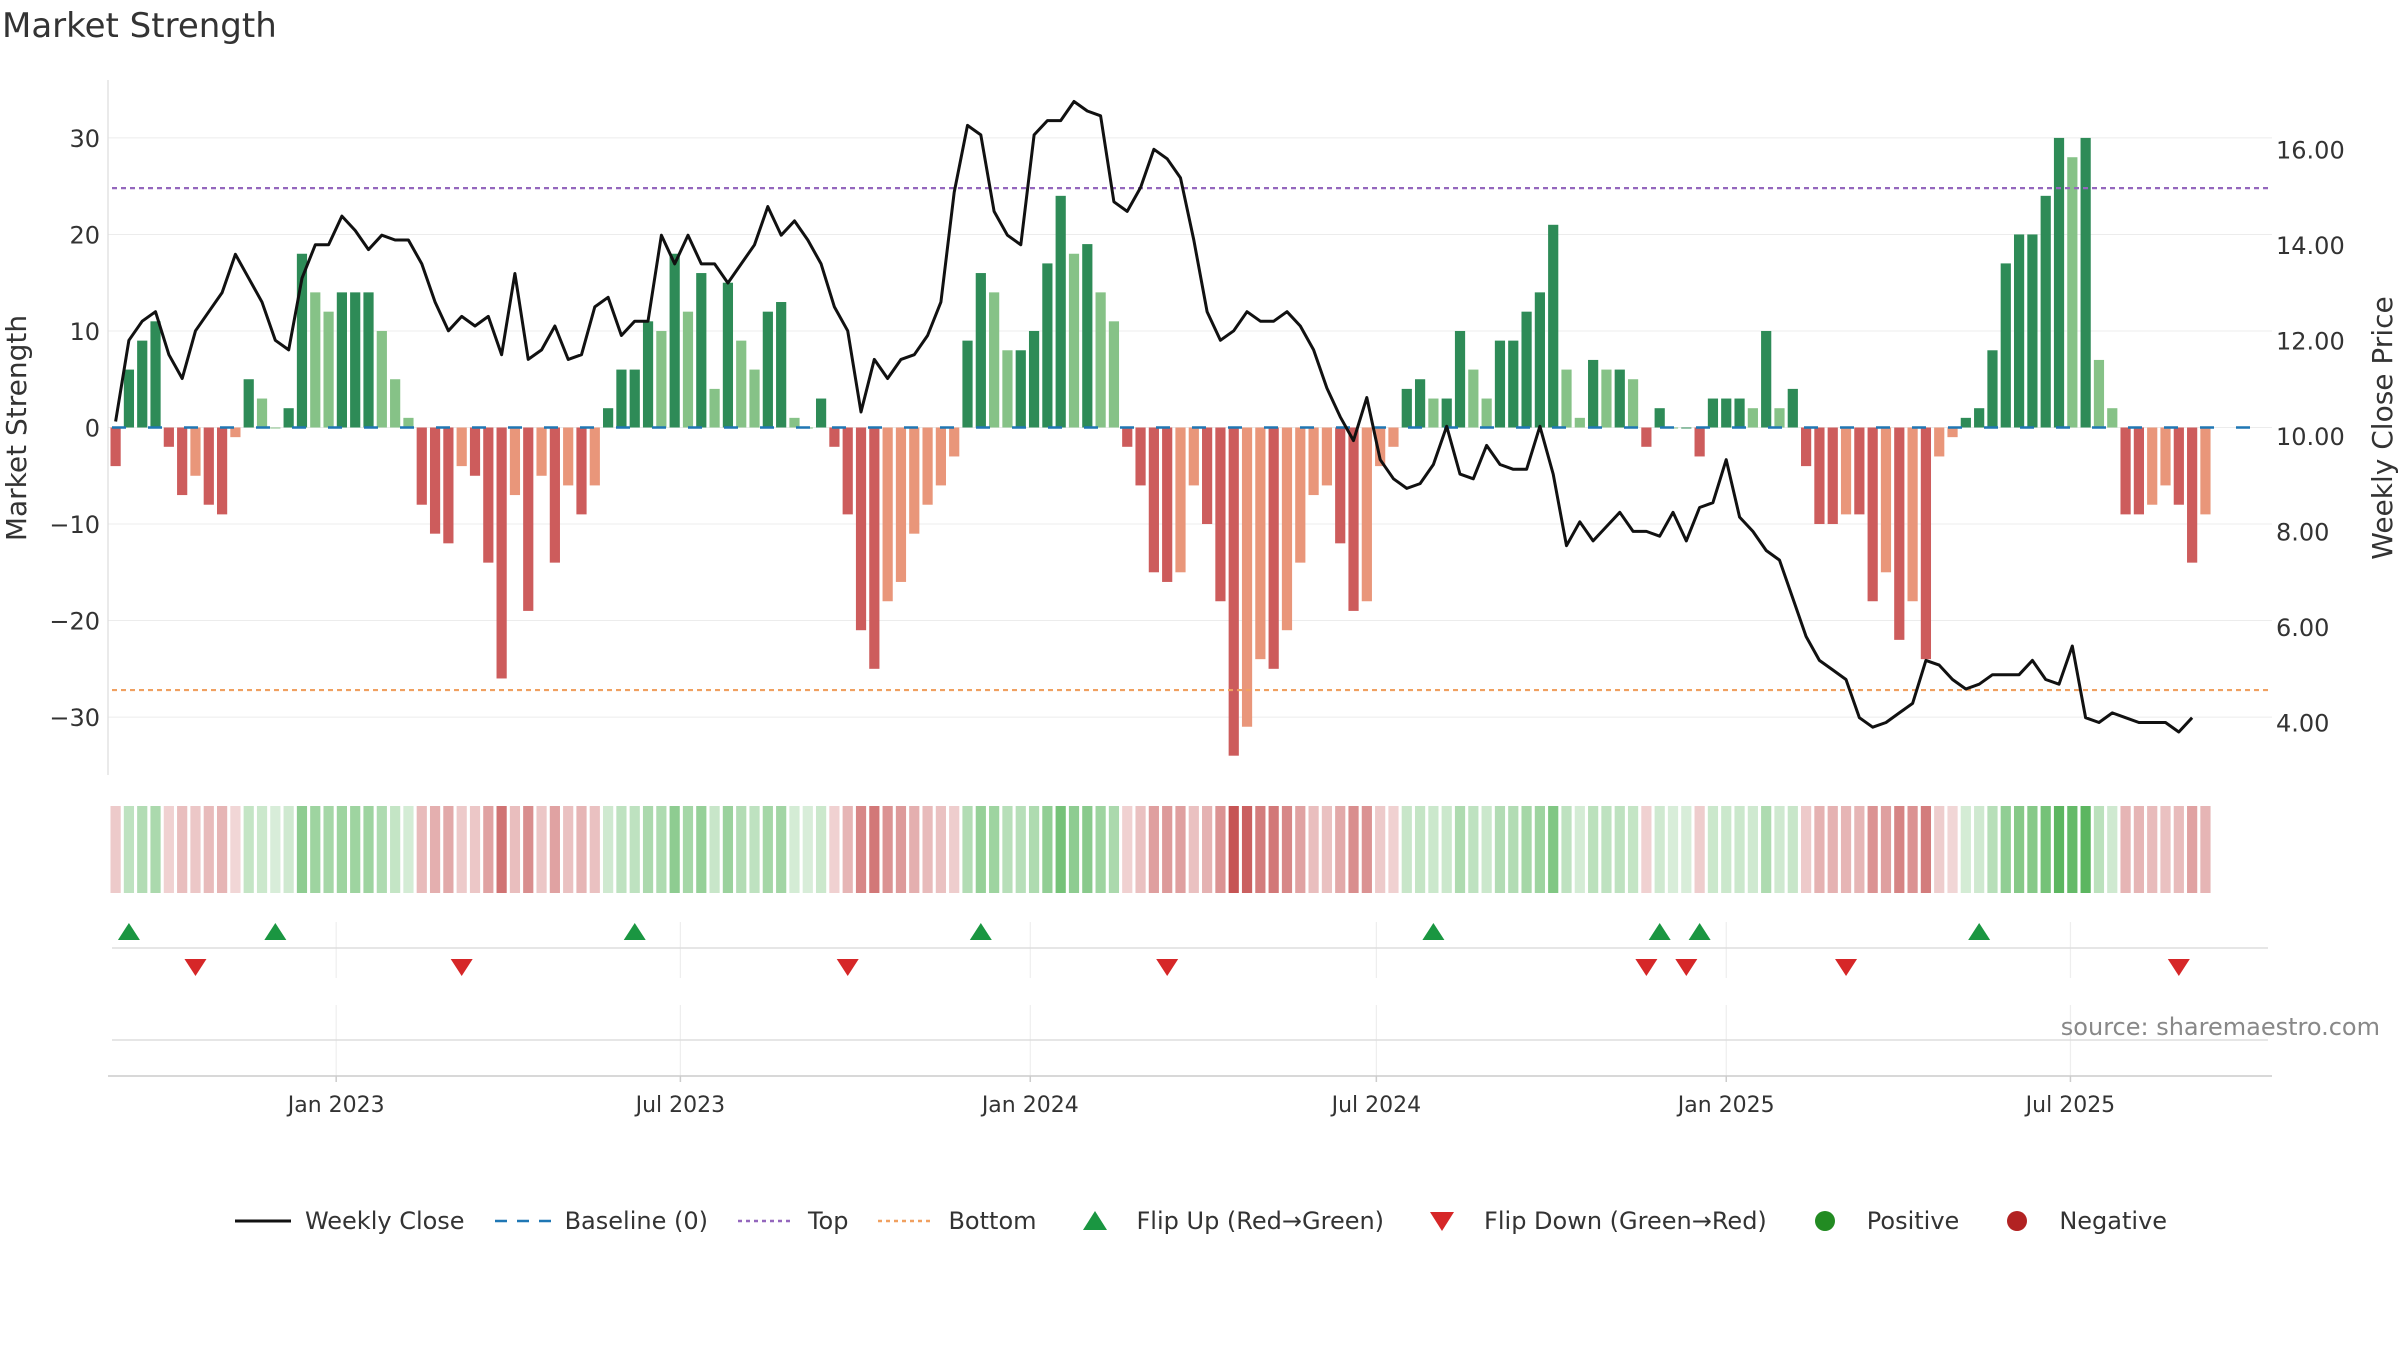  I want to click on legend-item-weekly-close: Weekly Close, so click(349, 1221).